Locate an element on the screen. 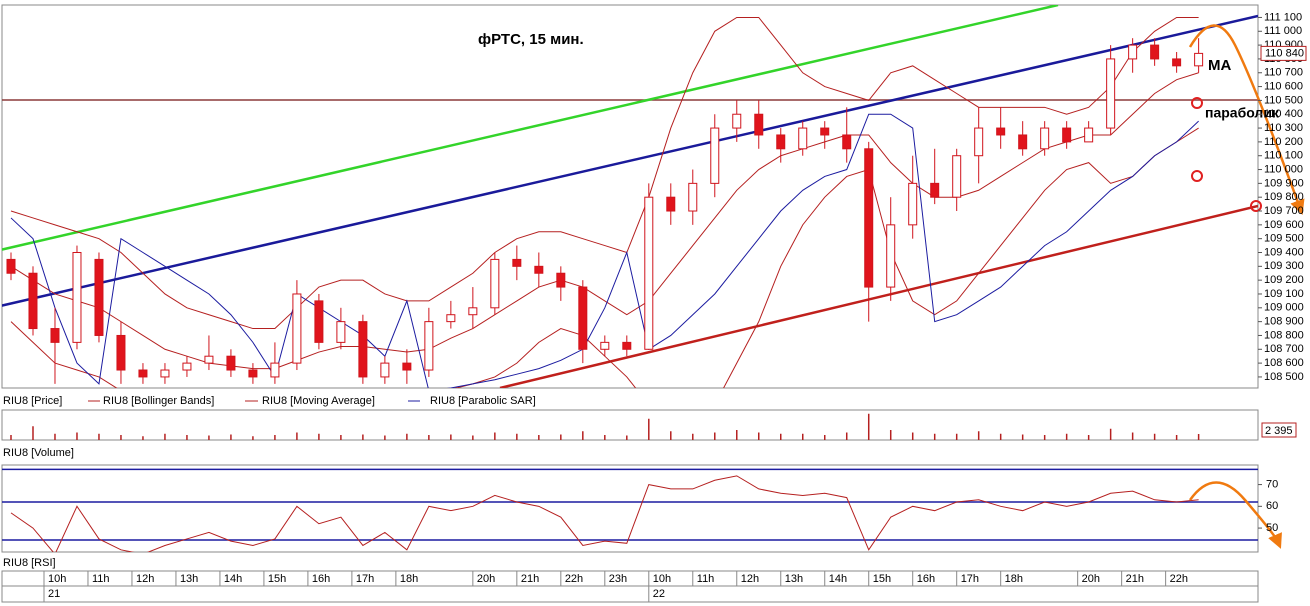 Image resolution: width=1310 pixels, height=606 pixels. y-tick-label: 108 500 is located at coordinates (1284, 377).